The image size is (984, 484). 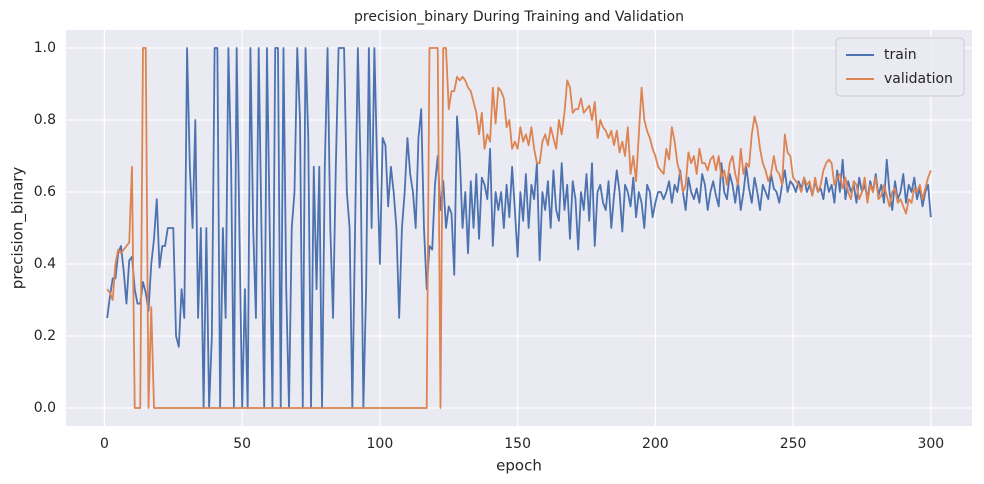 What do you see at coordinates (519, 466) in the screenshot?
I see `x-axis-label: epoch` at bounding box center [519, 466].